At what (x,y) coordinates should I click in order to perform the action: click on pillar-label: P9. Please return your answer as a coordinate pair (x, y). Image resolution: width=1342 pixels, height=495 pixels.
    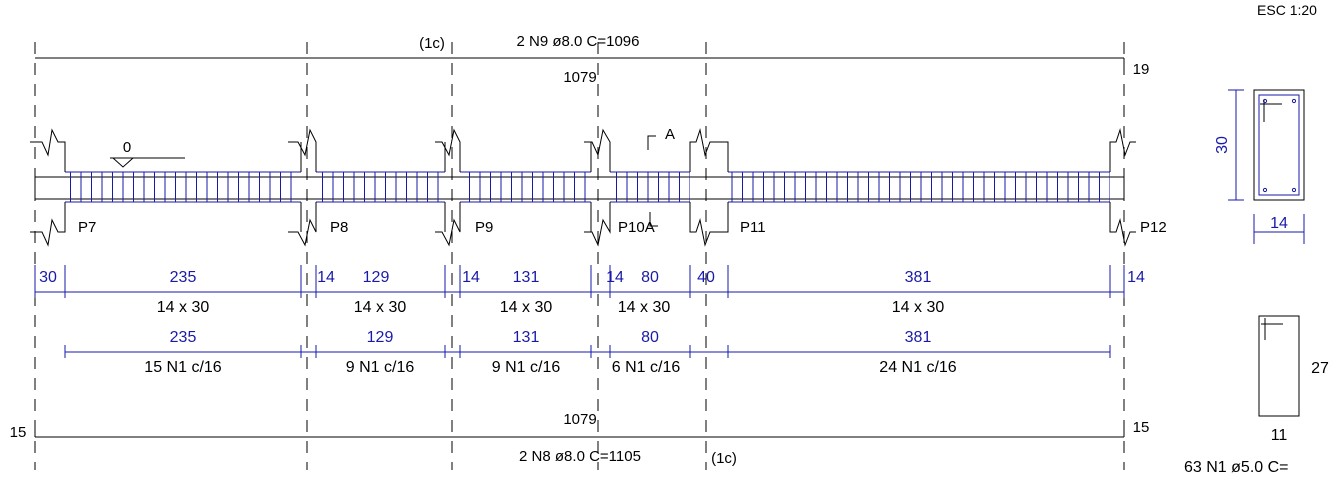
    Looking at the image, I should click on (484, 227).